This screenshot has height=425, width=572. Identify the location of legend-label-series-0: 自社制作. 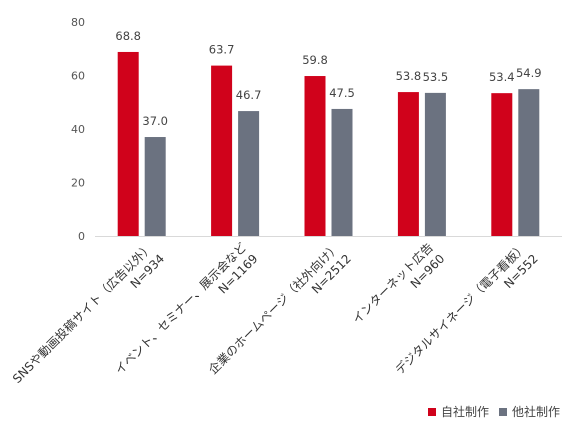
(465, 412).